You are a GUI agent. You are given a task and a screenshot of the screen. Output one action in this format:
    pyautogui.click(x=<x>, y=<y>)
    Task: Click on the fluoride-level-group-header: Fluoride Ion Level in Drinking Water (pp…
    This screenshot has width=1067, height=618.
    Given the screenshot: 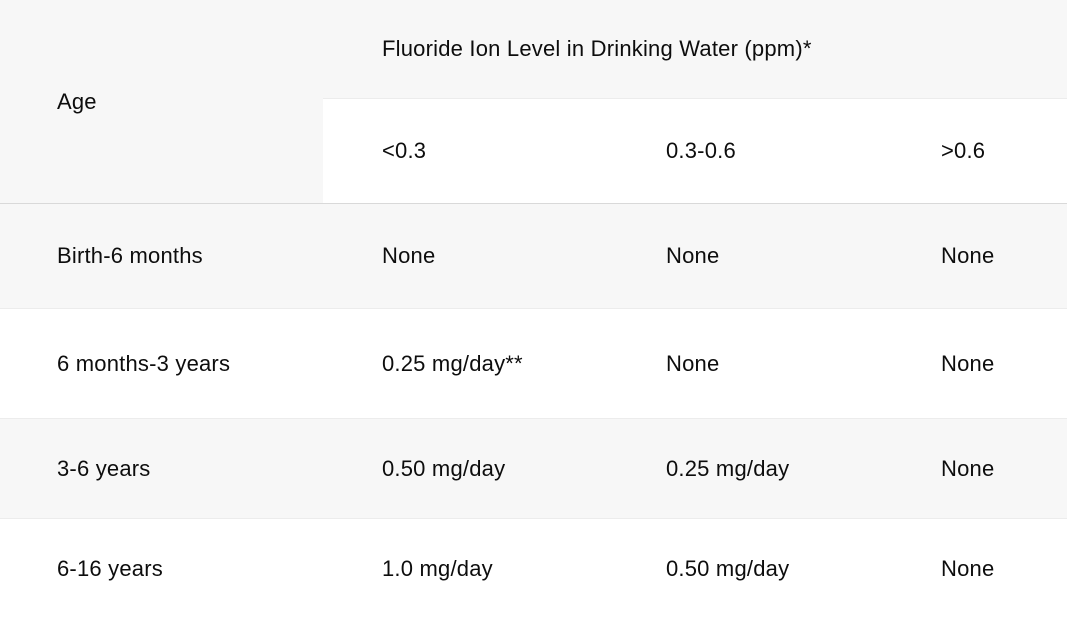 What is the action you would take?
    pyautogui.click(x=695, y=49)
    